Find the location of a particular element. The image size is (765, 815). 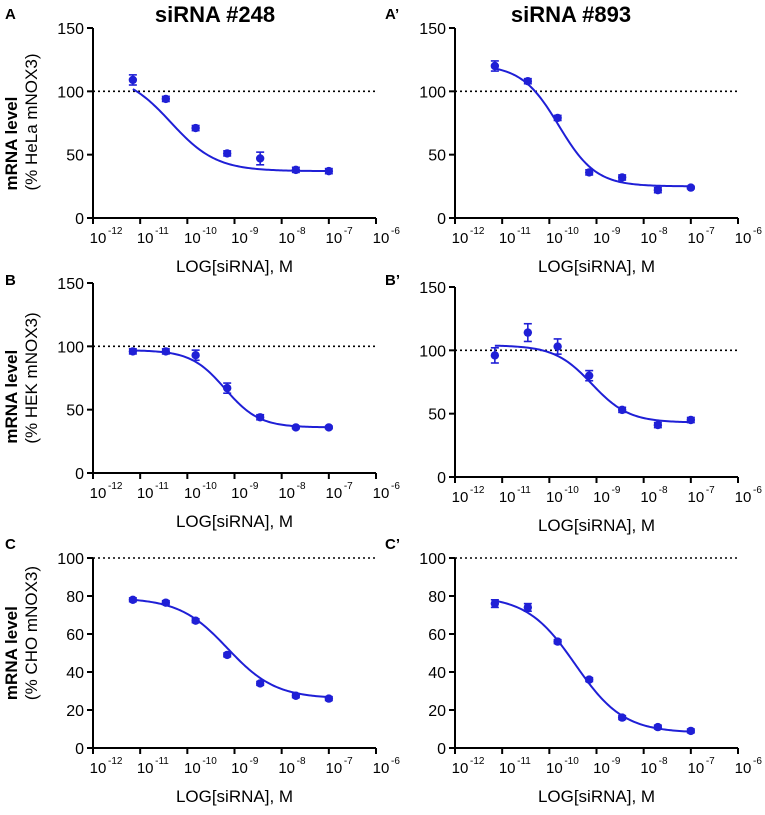

y-tick-label: 50 is located at coordinates (75, 156).